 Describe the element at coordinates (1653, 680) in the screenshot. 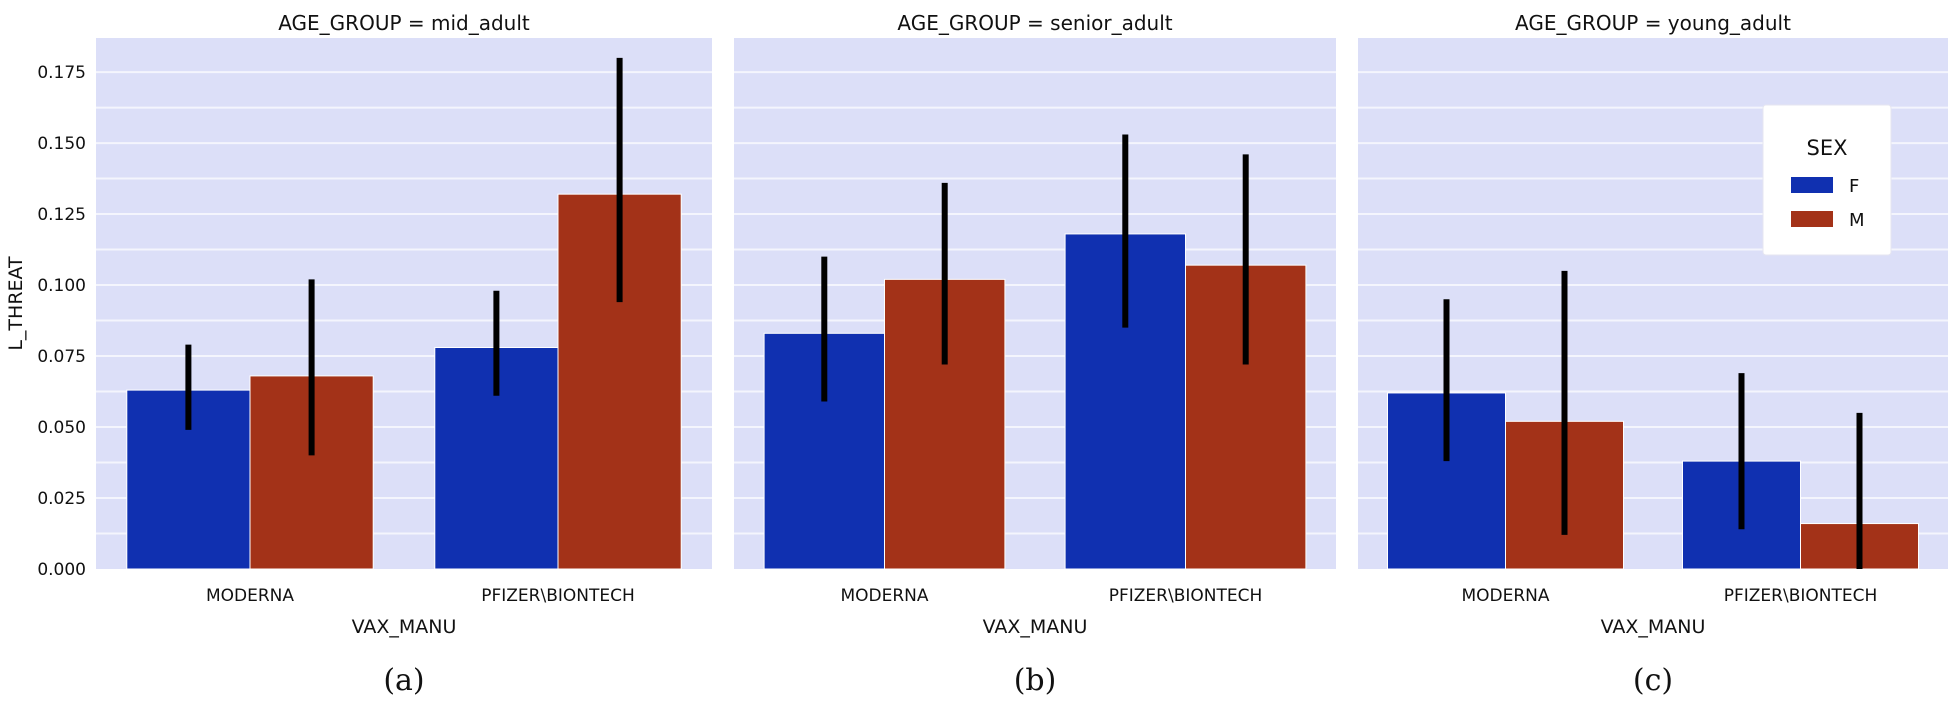

I see `subfigure-label: (c)` at that location.